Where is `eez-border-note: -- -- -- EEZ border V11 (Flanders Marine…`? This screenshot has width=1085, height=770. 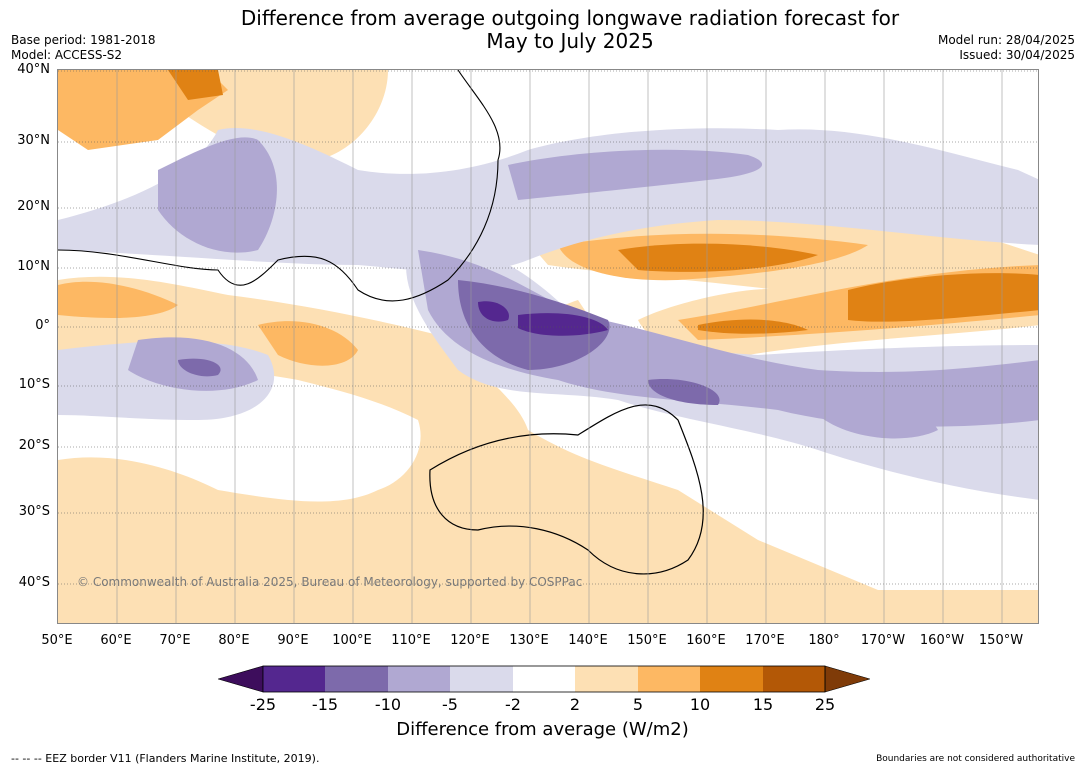
eez-border-note: -- -- -- EEZ border V11 (Flanders Marine… is located at coordinates (165, 758).